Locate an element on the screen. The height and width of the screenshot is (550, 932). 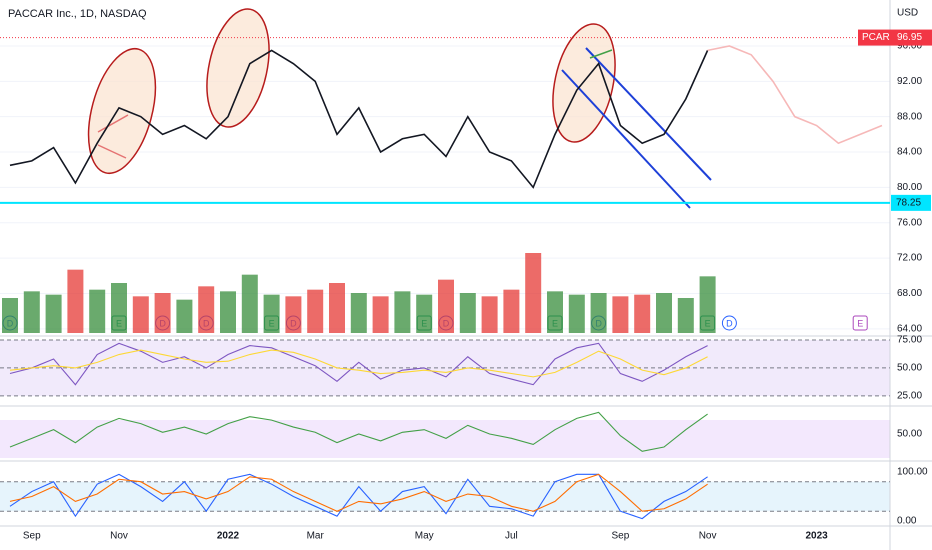
price-badge-label: 96.95 is located at coordinates (909, 37).